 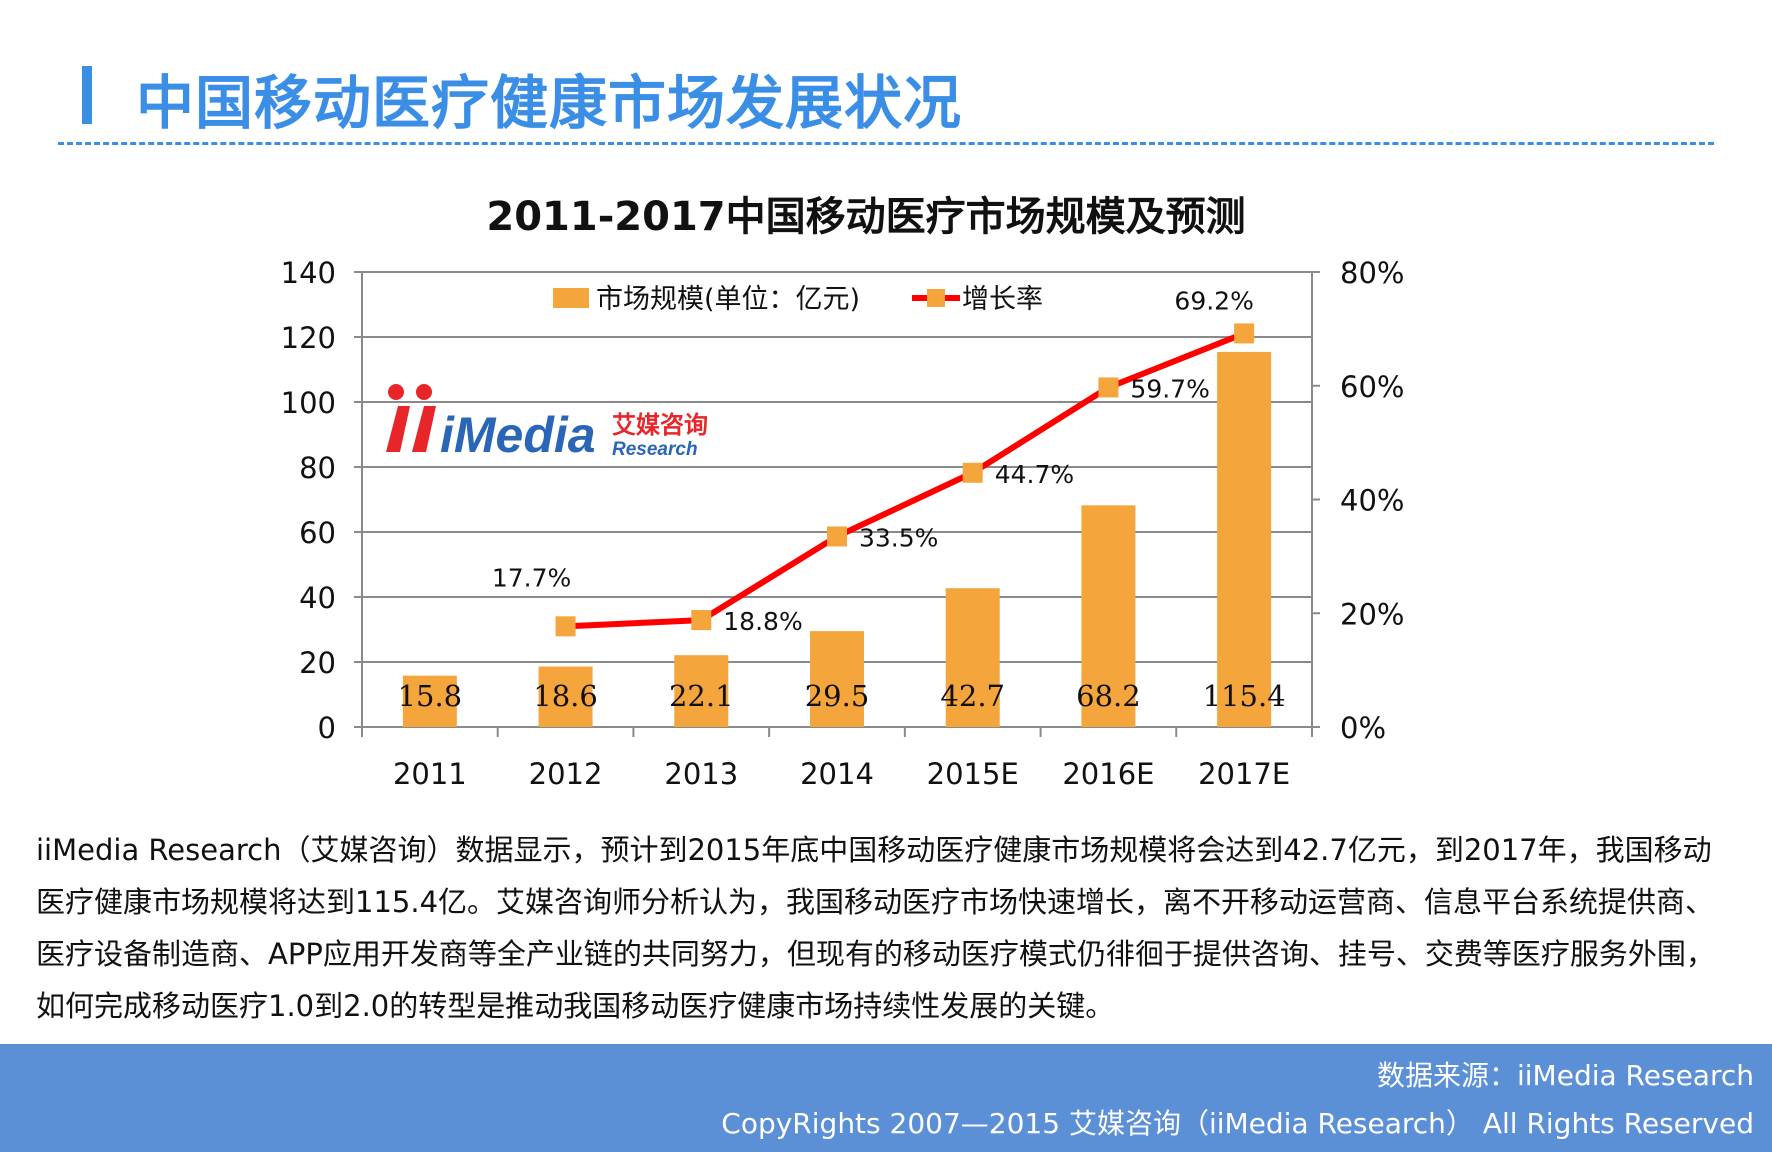 I want to click on growth-value-label: 17.7%, so click(x=531, y=577).